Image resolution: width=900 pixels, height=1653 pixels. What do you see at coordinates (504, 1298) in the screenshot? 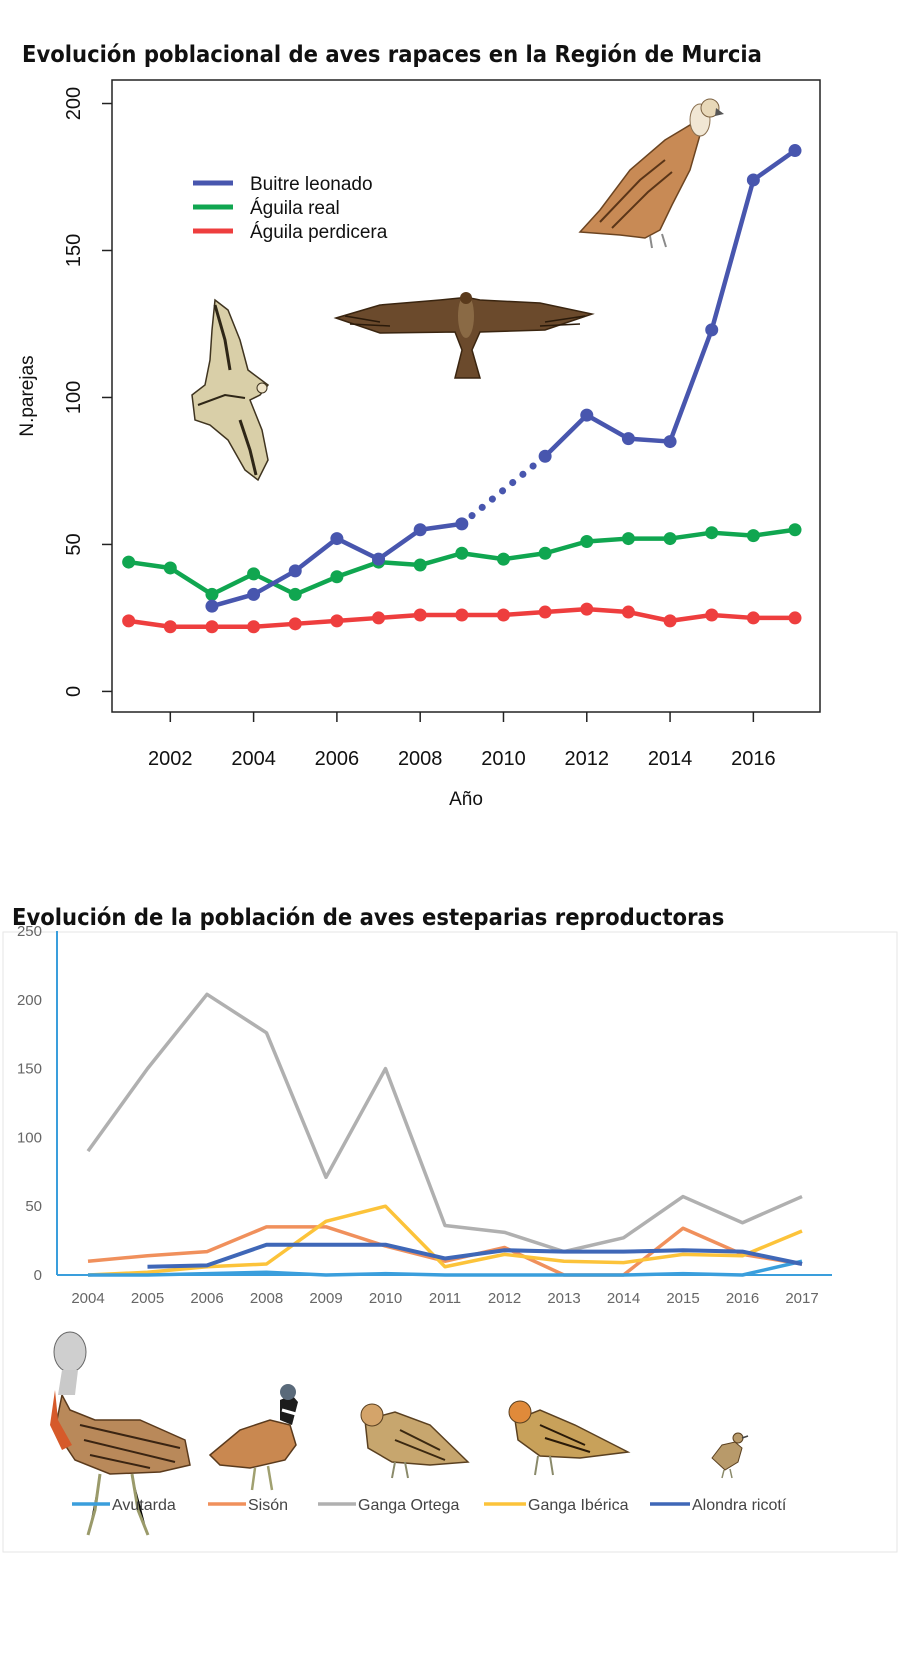
I see `x-tick-label: 2012` at bounding box center [504, 1298].